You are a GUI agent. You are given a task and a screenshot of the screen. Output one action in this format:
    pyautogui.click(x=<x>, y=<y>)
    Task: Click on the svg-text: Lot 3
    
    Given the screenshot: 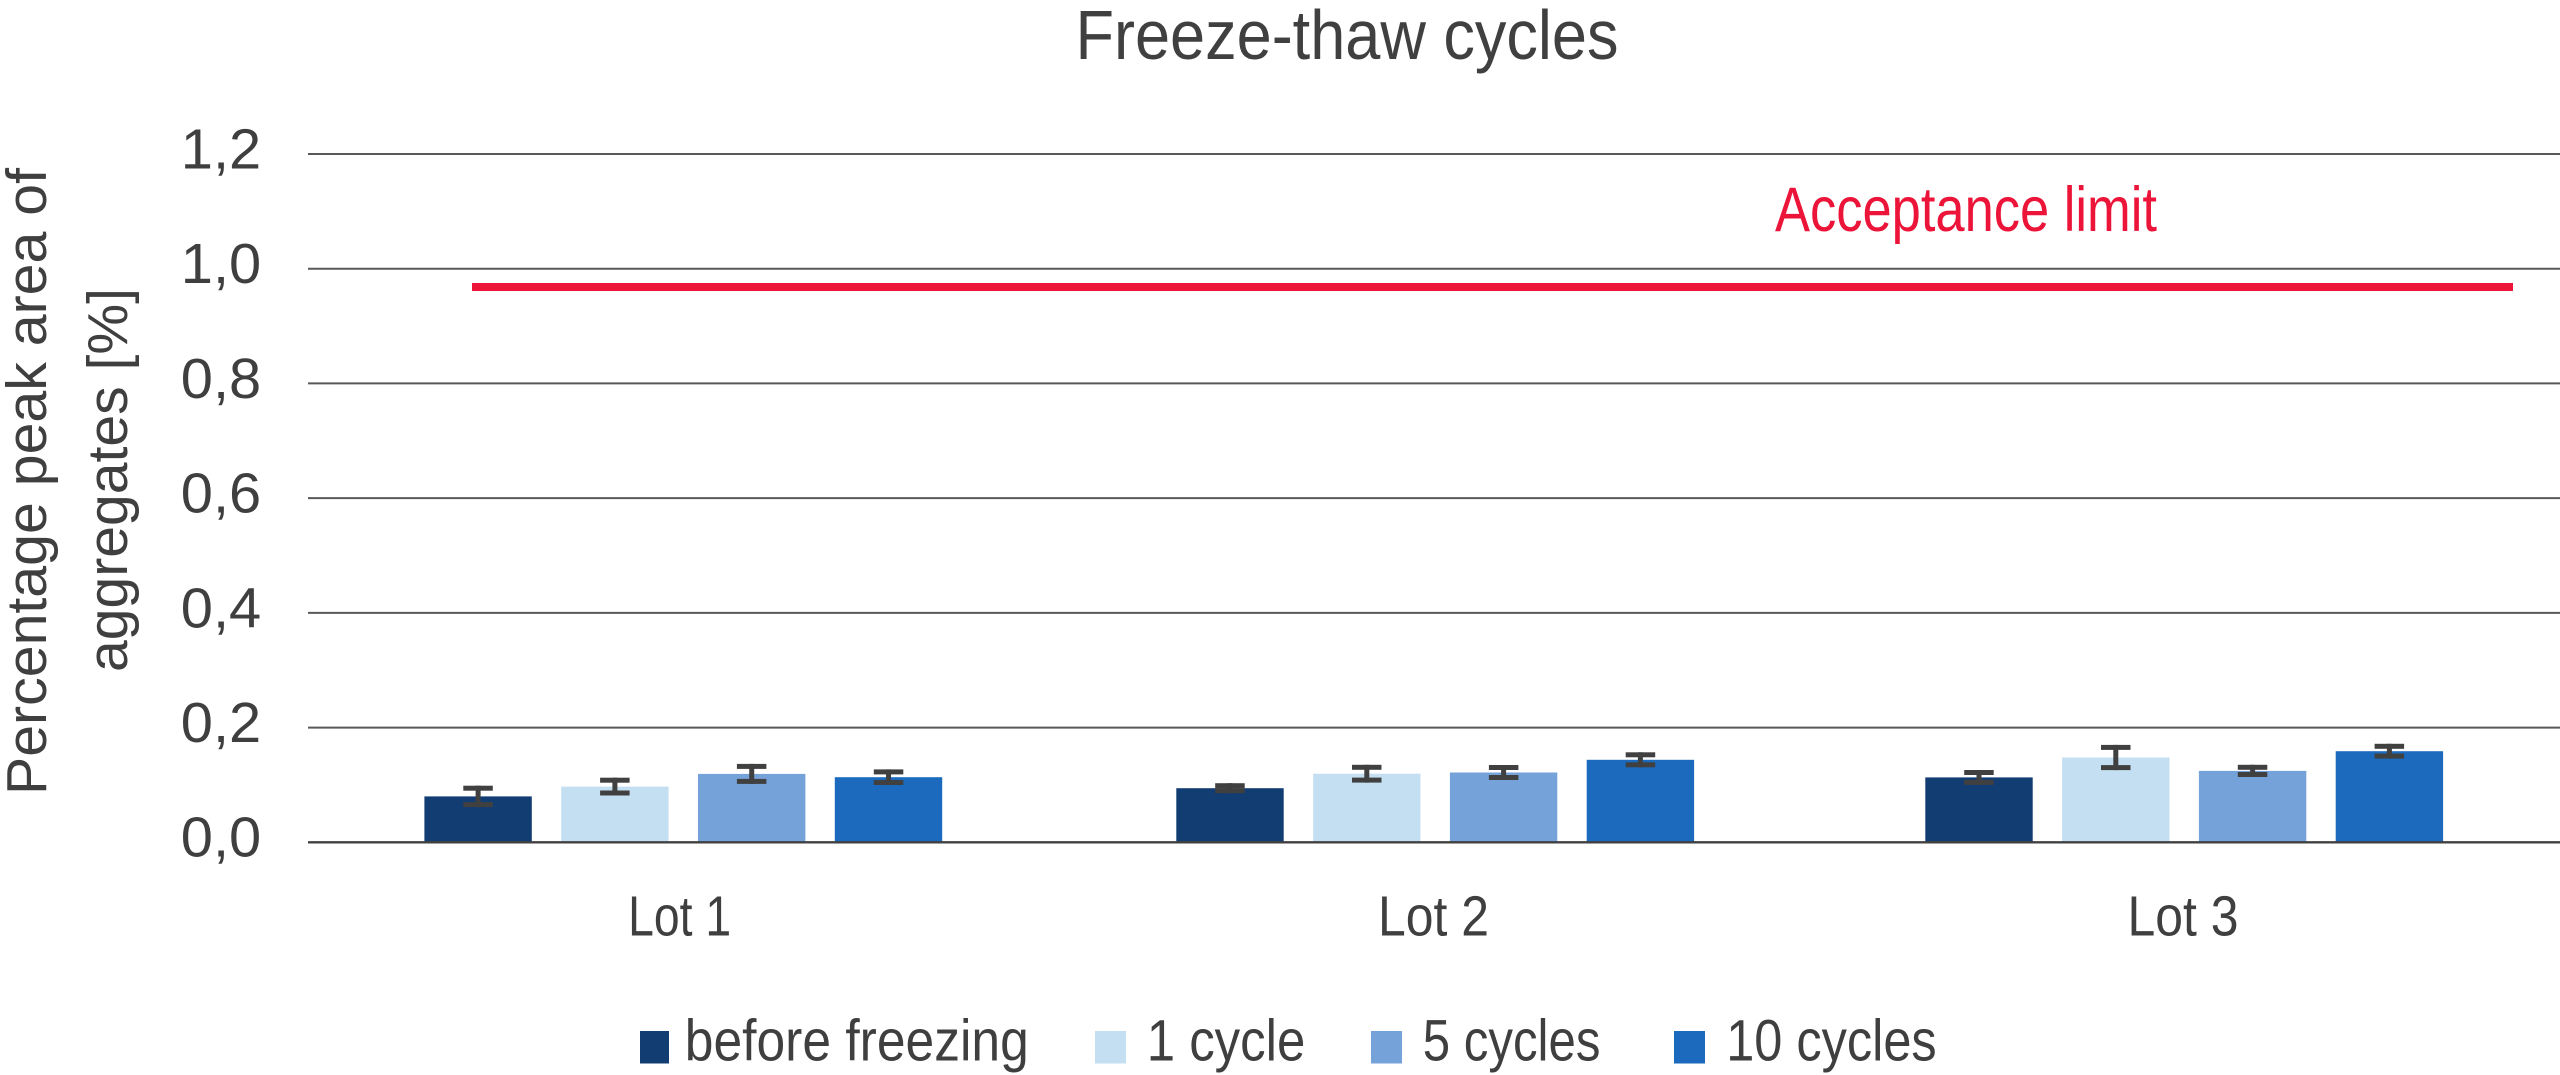 What is the action you would take?
    pyautogui.click(x=2183, y=916)
    